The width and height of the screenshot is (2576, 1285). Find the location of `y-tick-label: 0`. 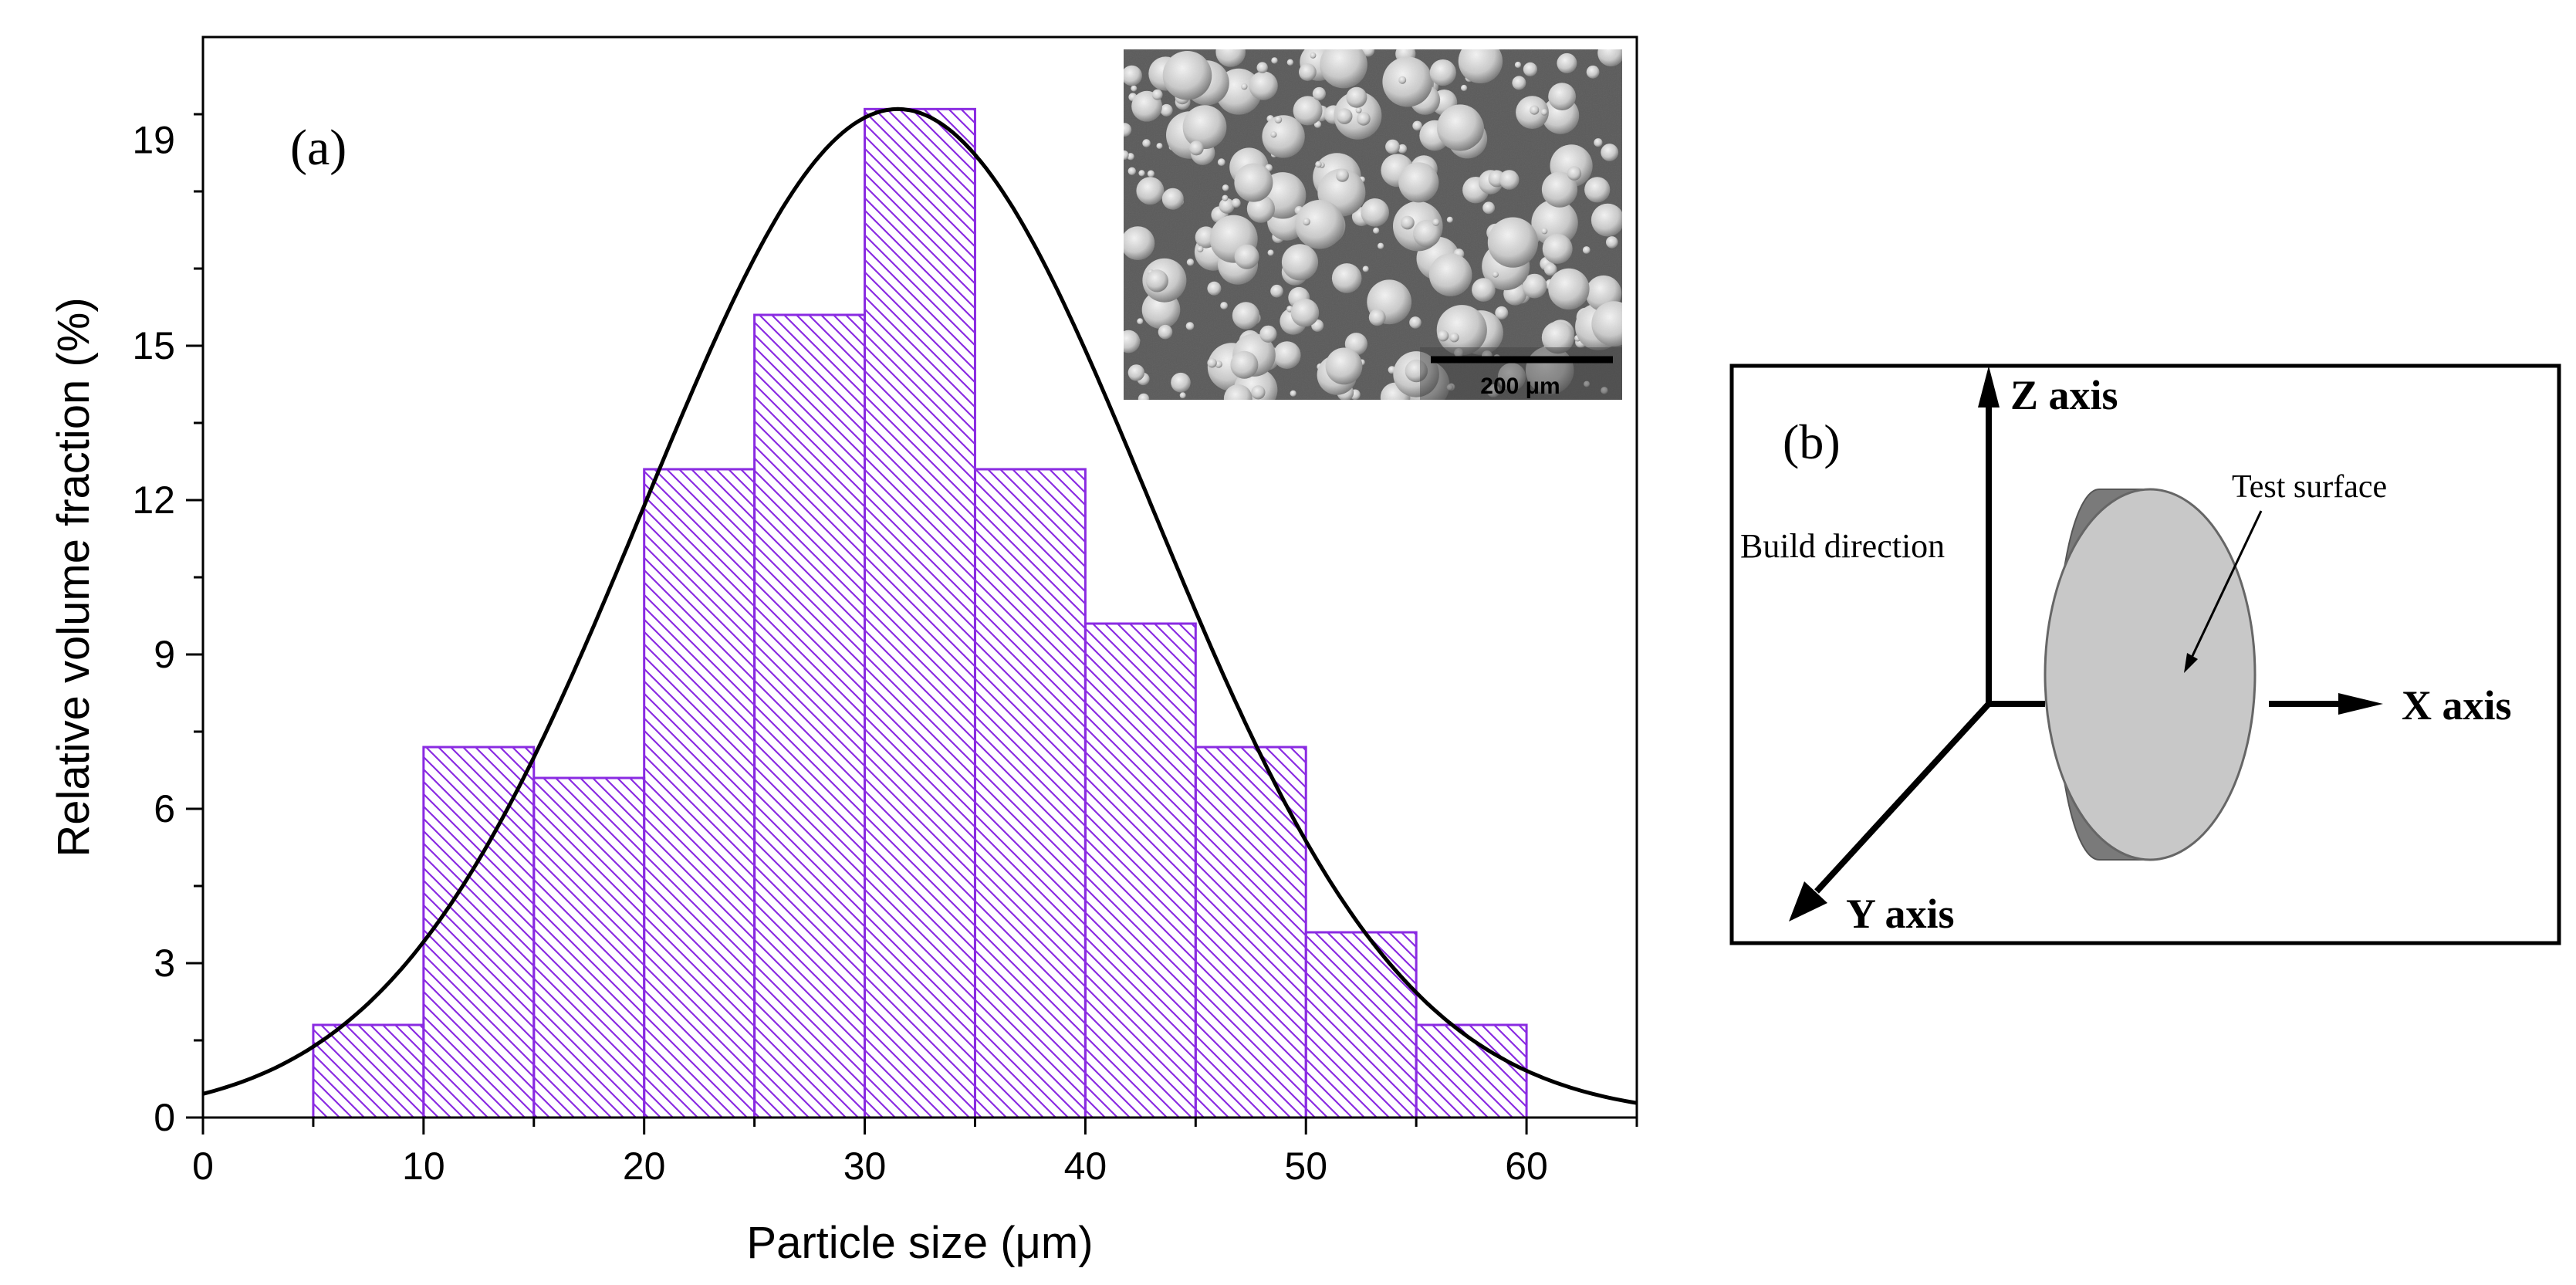

y-tick-label: 0 is located at coordinates (164, 1117).